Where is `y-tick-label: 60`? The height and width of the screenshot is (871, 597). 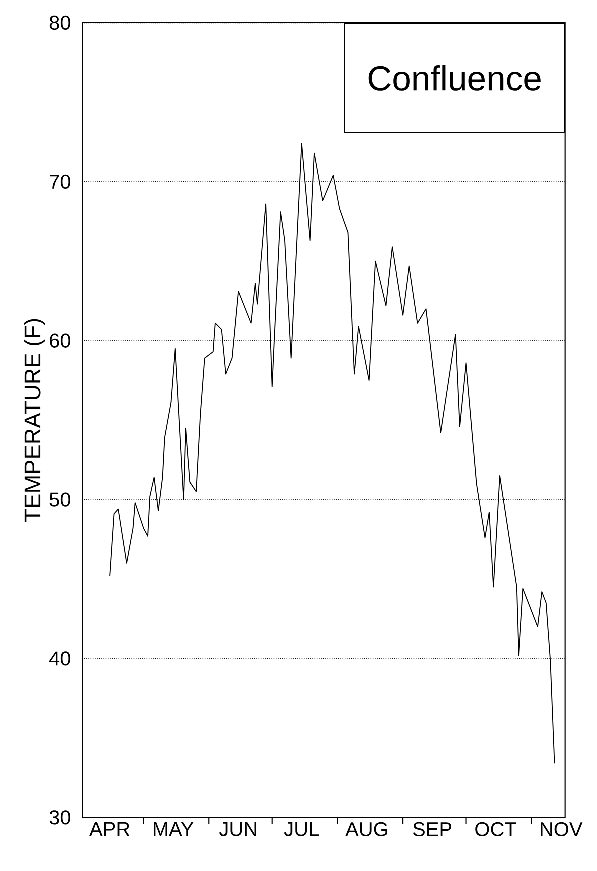
y-tick-label: 60 is located at coordinates (60, 341).